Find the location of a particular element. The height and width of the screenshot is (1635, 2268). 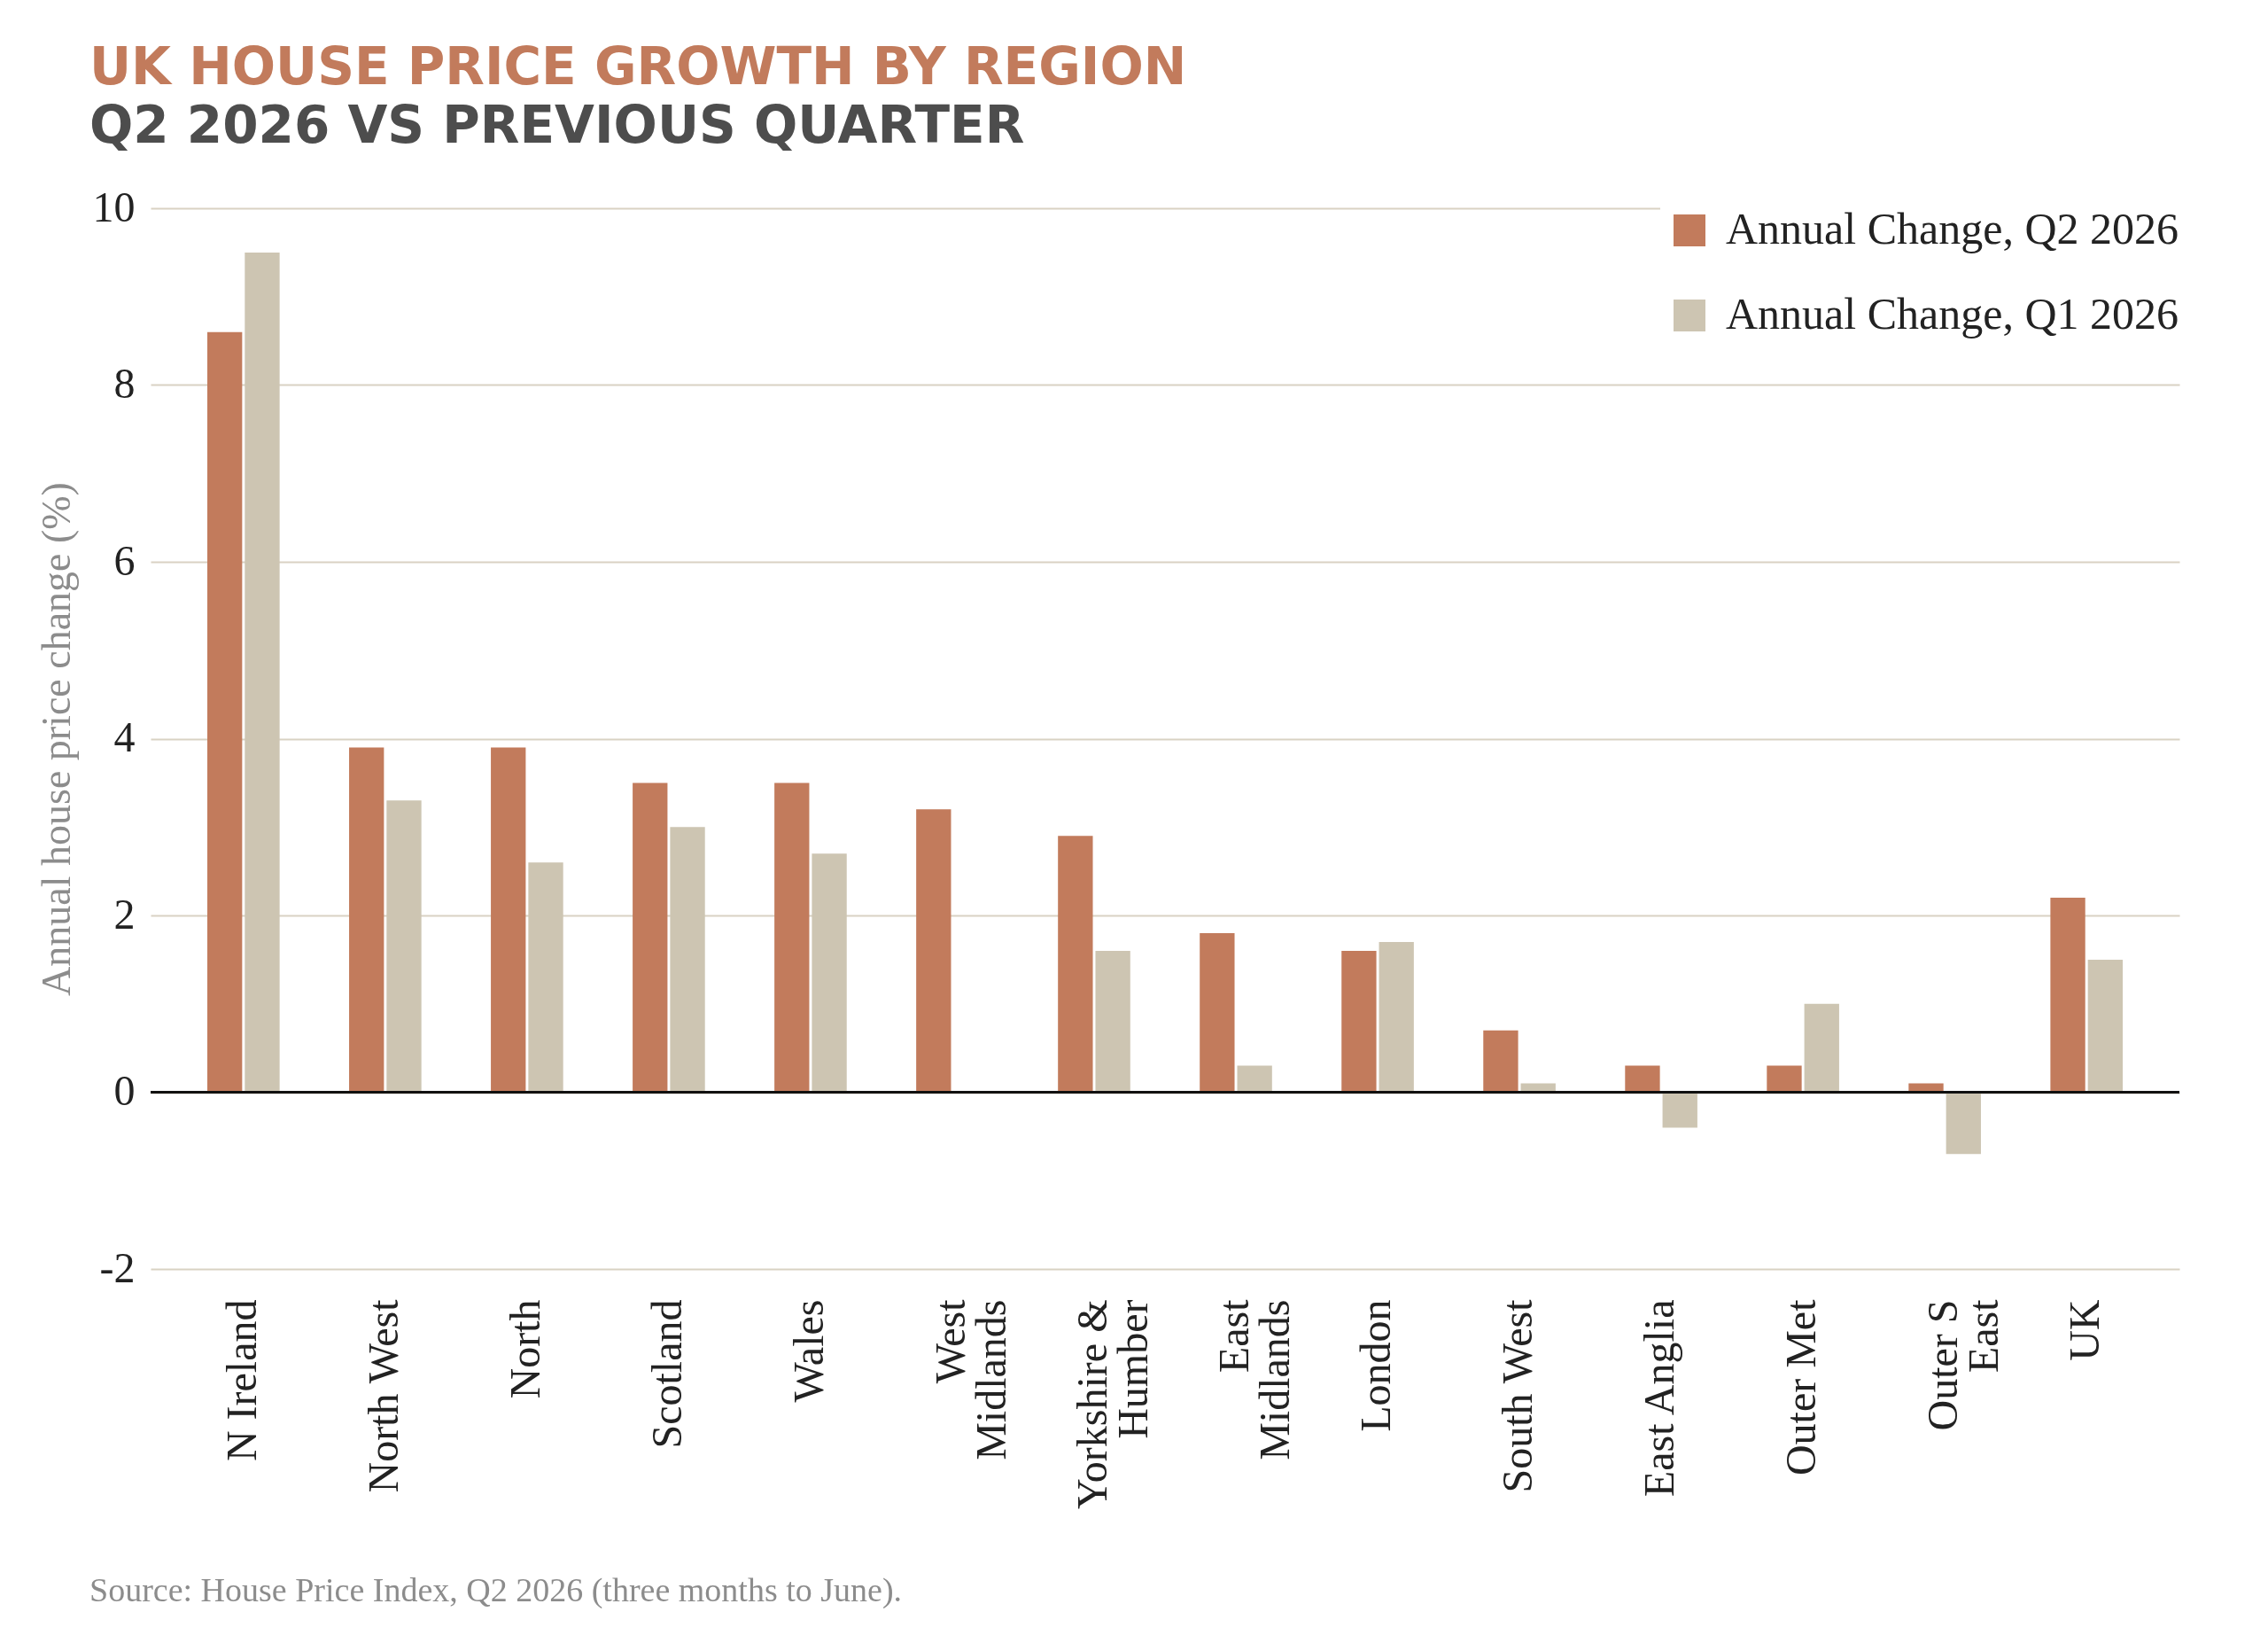

source-note: Source: House Price Index, Q2 2026 (three months to June). is located at coordinates (496, 1589).